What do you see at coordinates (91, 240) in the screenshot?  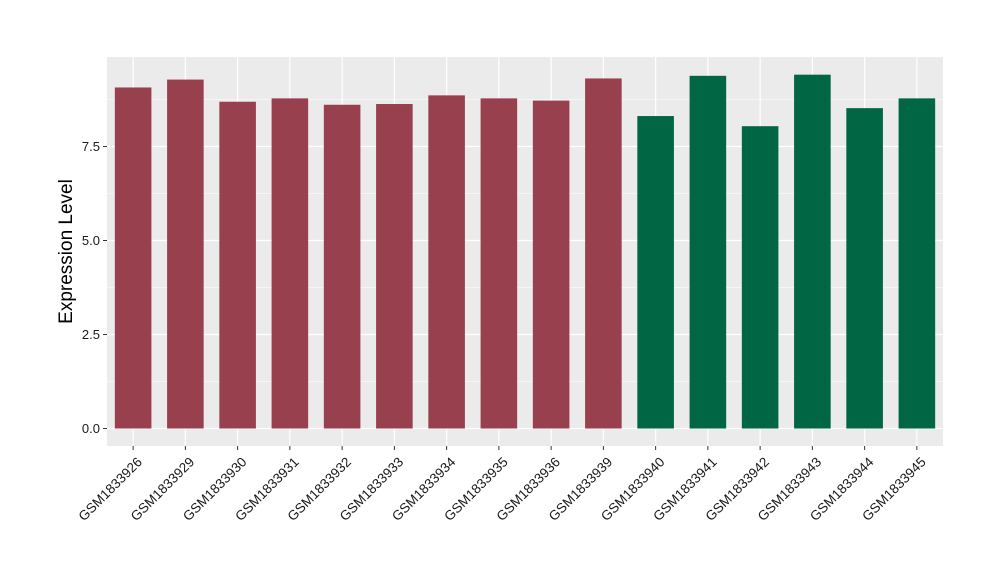 I see `y-tick-label: 5.0` at bounding box center [91, 240].